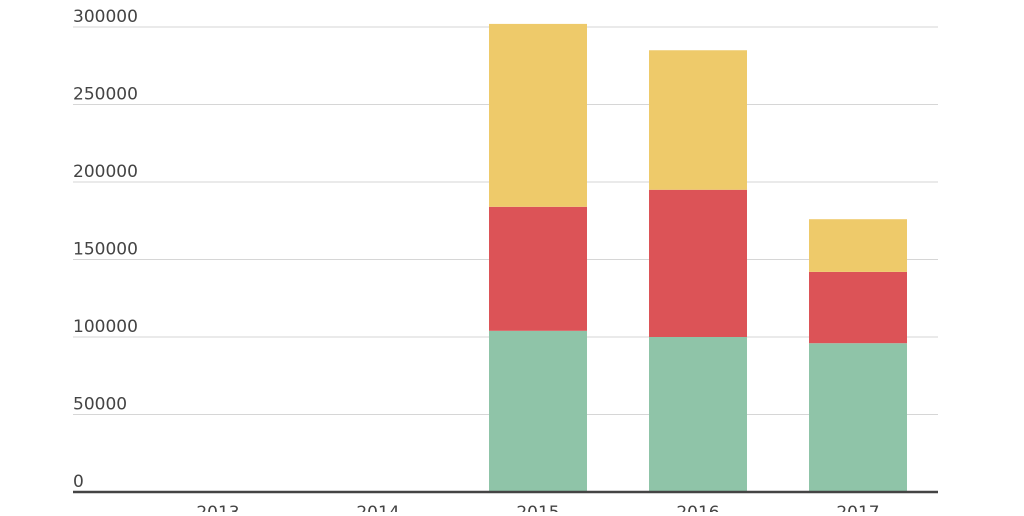 This screenshot has width=1024, height=516. Describe the element at coordinates (105, 172) in the screenshot. I see `y-tick-label: 200000` at that location.